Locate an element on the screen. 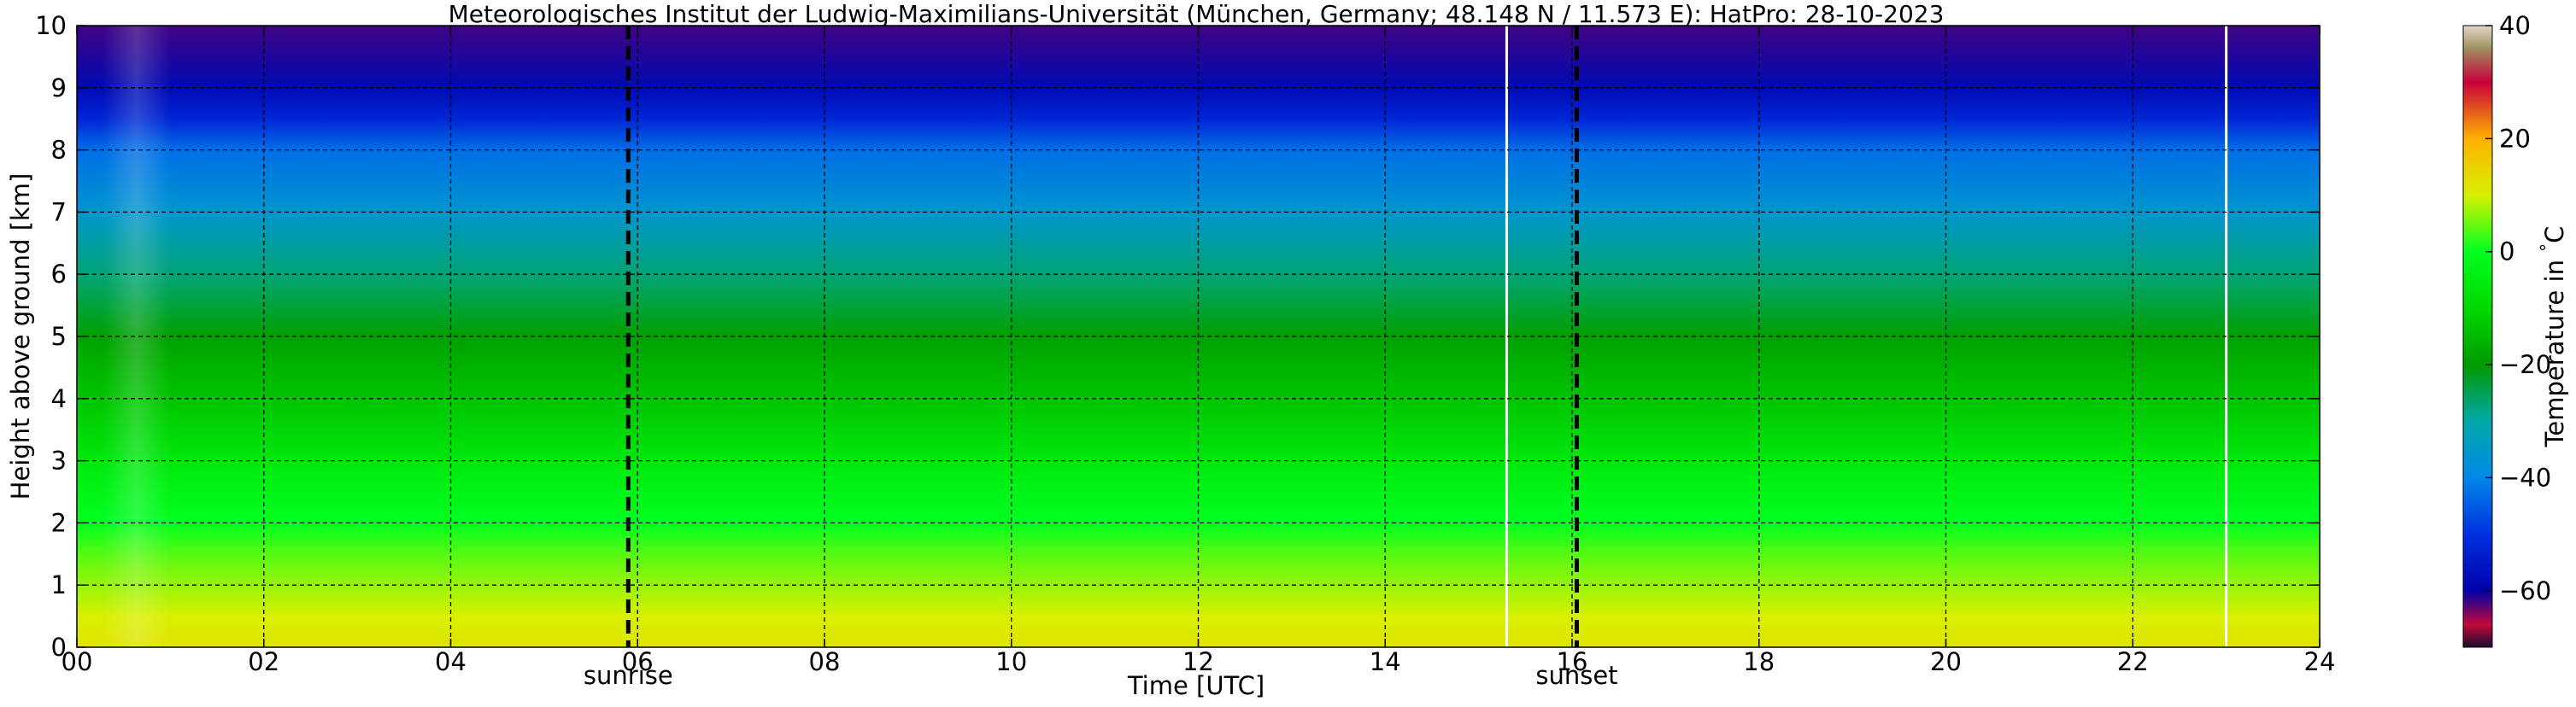 This screenshot has height=707, width=2576. y-tick-label: 1 is located at coordinates (59, 584).